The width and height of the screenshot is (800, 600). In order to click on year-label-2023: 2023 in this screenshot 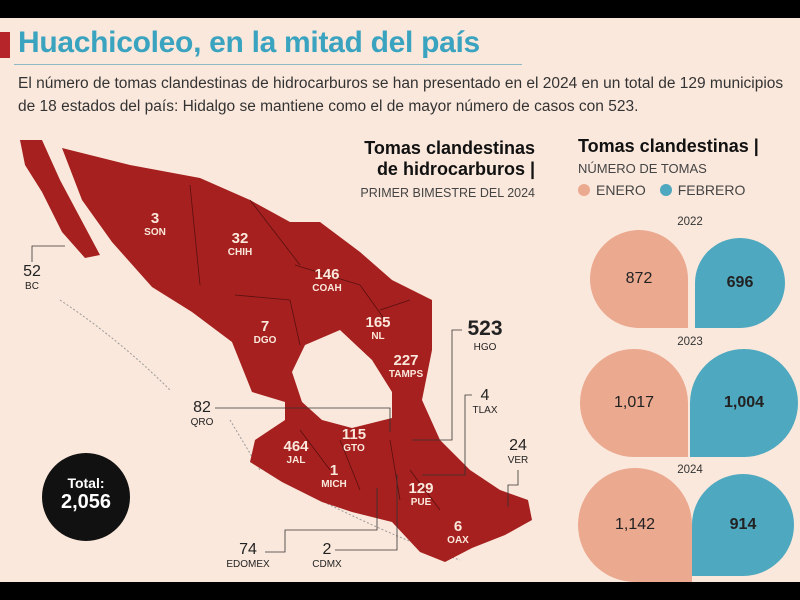, I will do `click(690, 342)`.